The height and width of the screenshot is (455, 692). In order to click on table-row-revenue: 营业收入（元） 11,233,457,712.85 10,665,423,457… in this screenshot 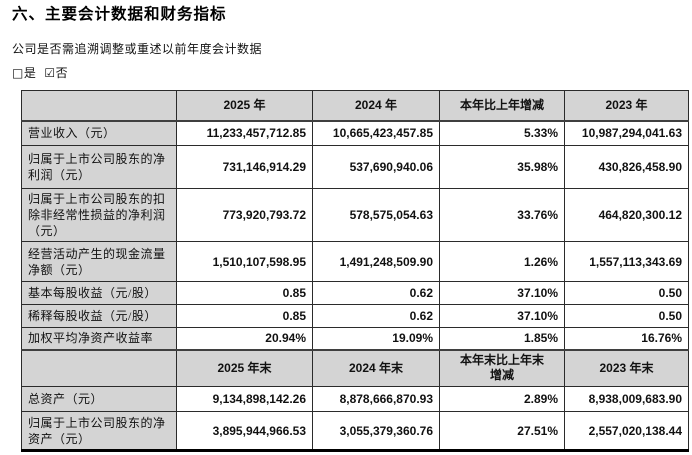, I will do `click(355, 133)`.